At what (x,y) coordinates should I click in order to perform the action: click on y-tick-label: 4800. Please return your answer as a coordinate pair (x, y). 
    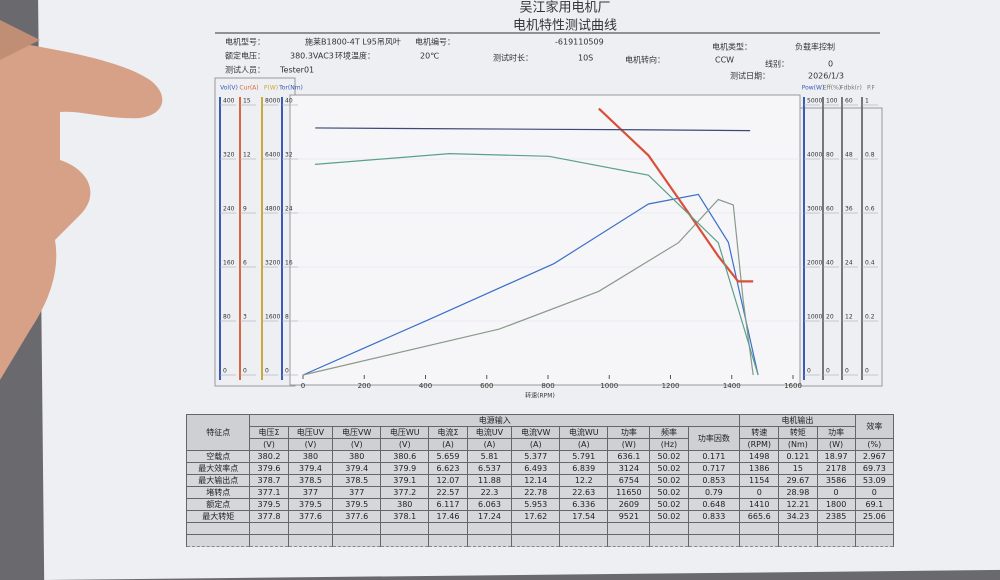
    Looking at the image, I should click on (272, 209).